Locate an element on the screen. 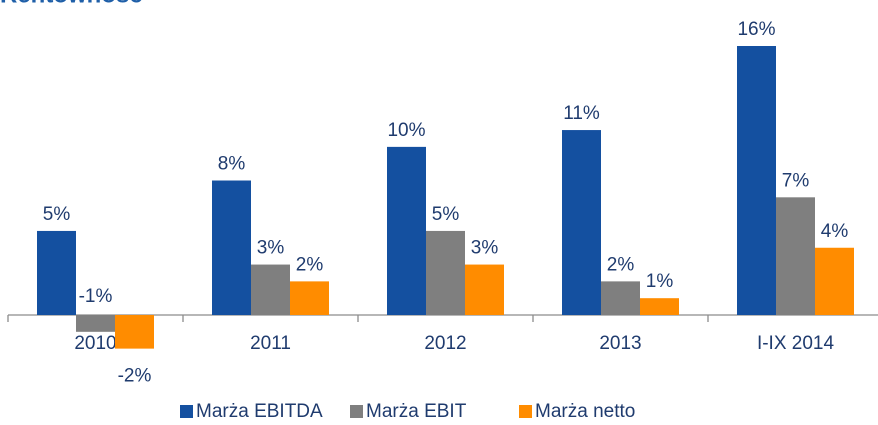 This screenshot has width=878, height=425. x-tick-label: 2012 is located at coordinates (445, 343).